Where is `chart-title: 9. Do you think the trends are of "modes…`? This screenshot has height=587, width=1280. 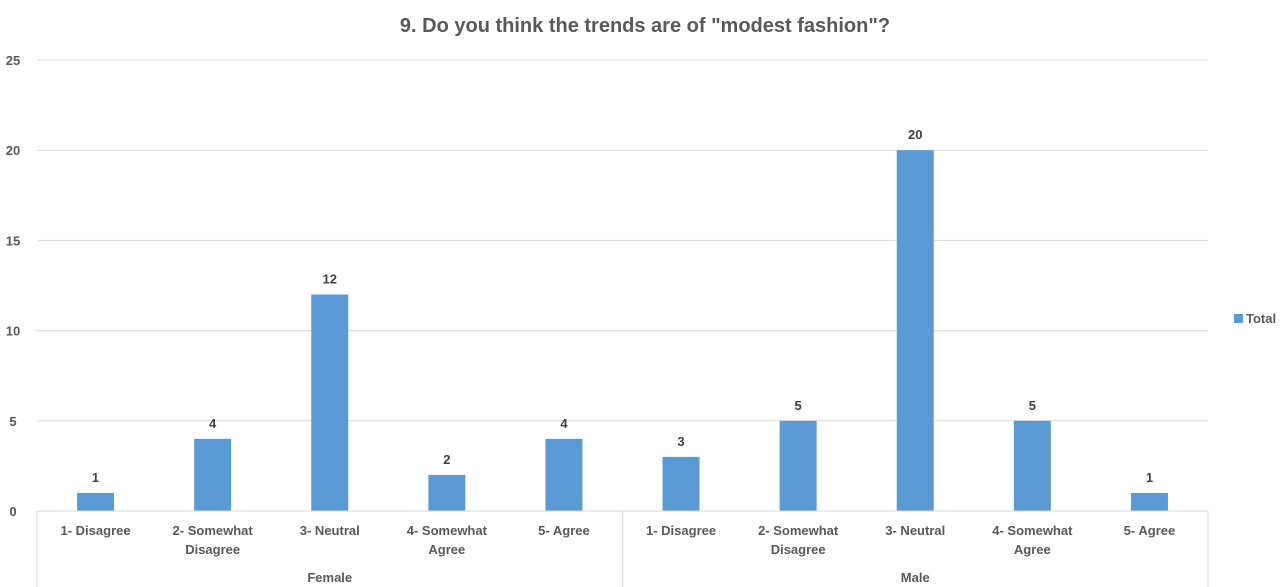 chart-title: 9. Do you think the trends are of "modes… is located at coordinates (645, 26).